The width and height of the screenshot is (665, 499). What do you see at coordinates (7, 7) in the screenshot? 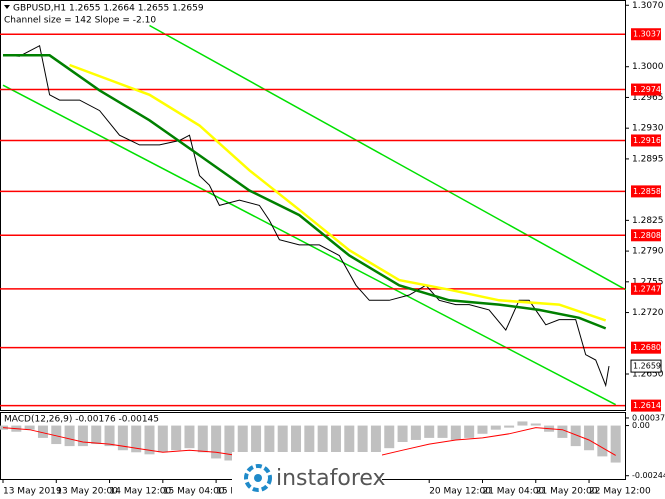
I see `symbol-arrow` at bounding box center [7, 7].